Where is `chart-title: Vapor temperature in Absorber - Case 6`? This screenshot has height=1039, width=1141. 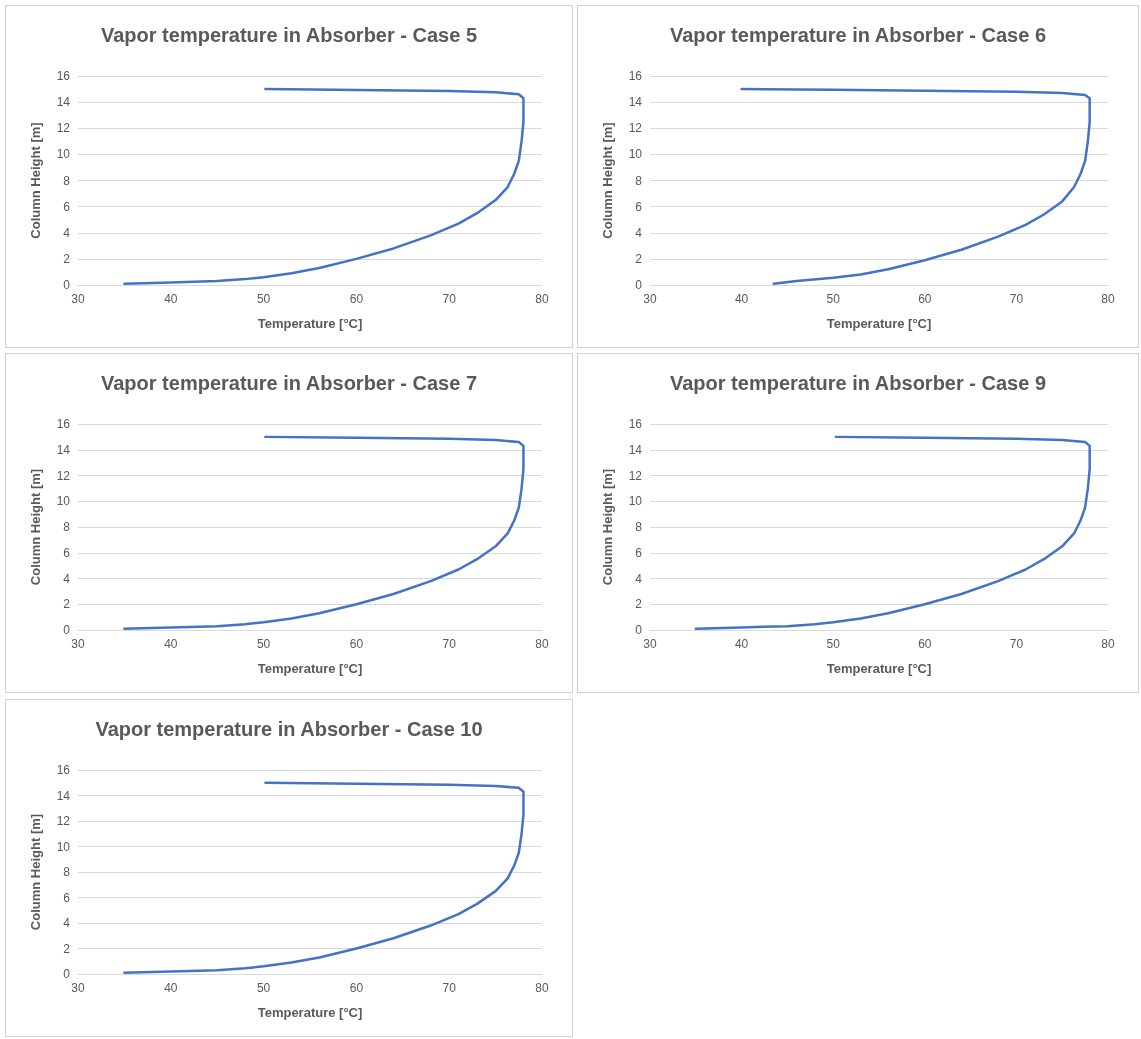
chart-title: Vapor temperature in Absorber - Case 6 is located at coordinates (858, 35).